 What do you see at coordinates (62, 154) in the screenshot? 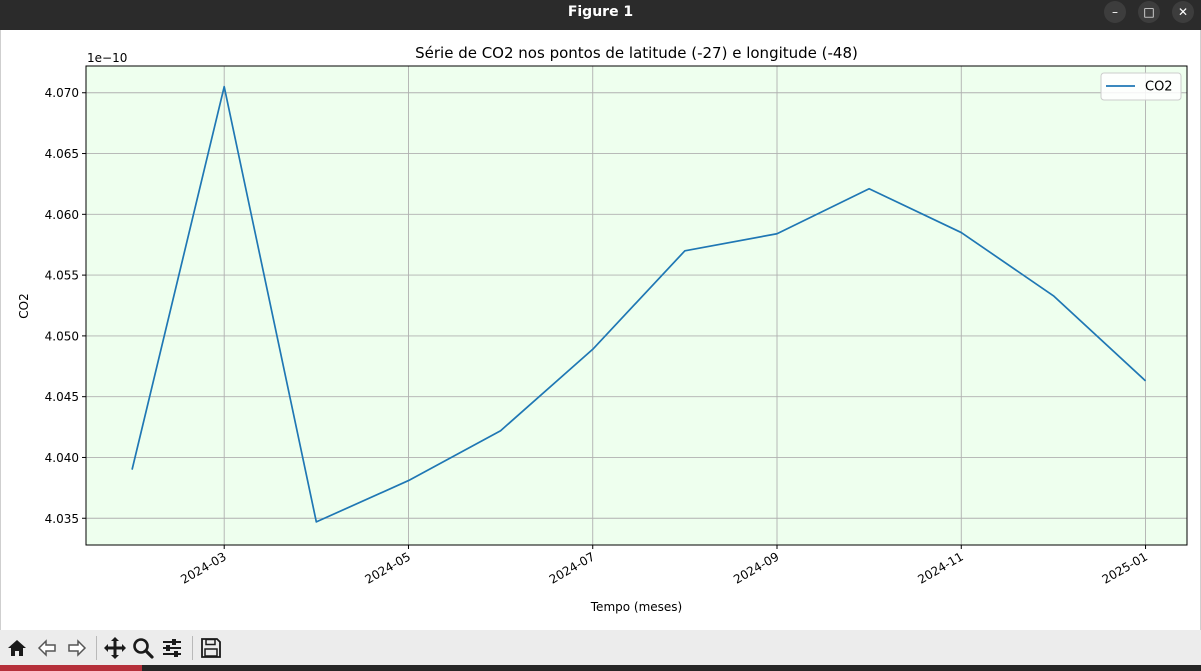
I see `y-tick-label: 4.065` at bounding box center [62, 154].